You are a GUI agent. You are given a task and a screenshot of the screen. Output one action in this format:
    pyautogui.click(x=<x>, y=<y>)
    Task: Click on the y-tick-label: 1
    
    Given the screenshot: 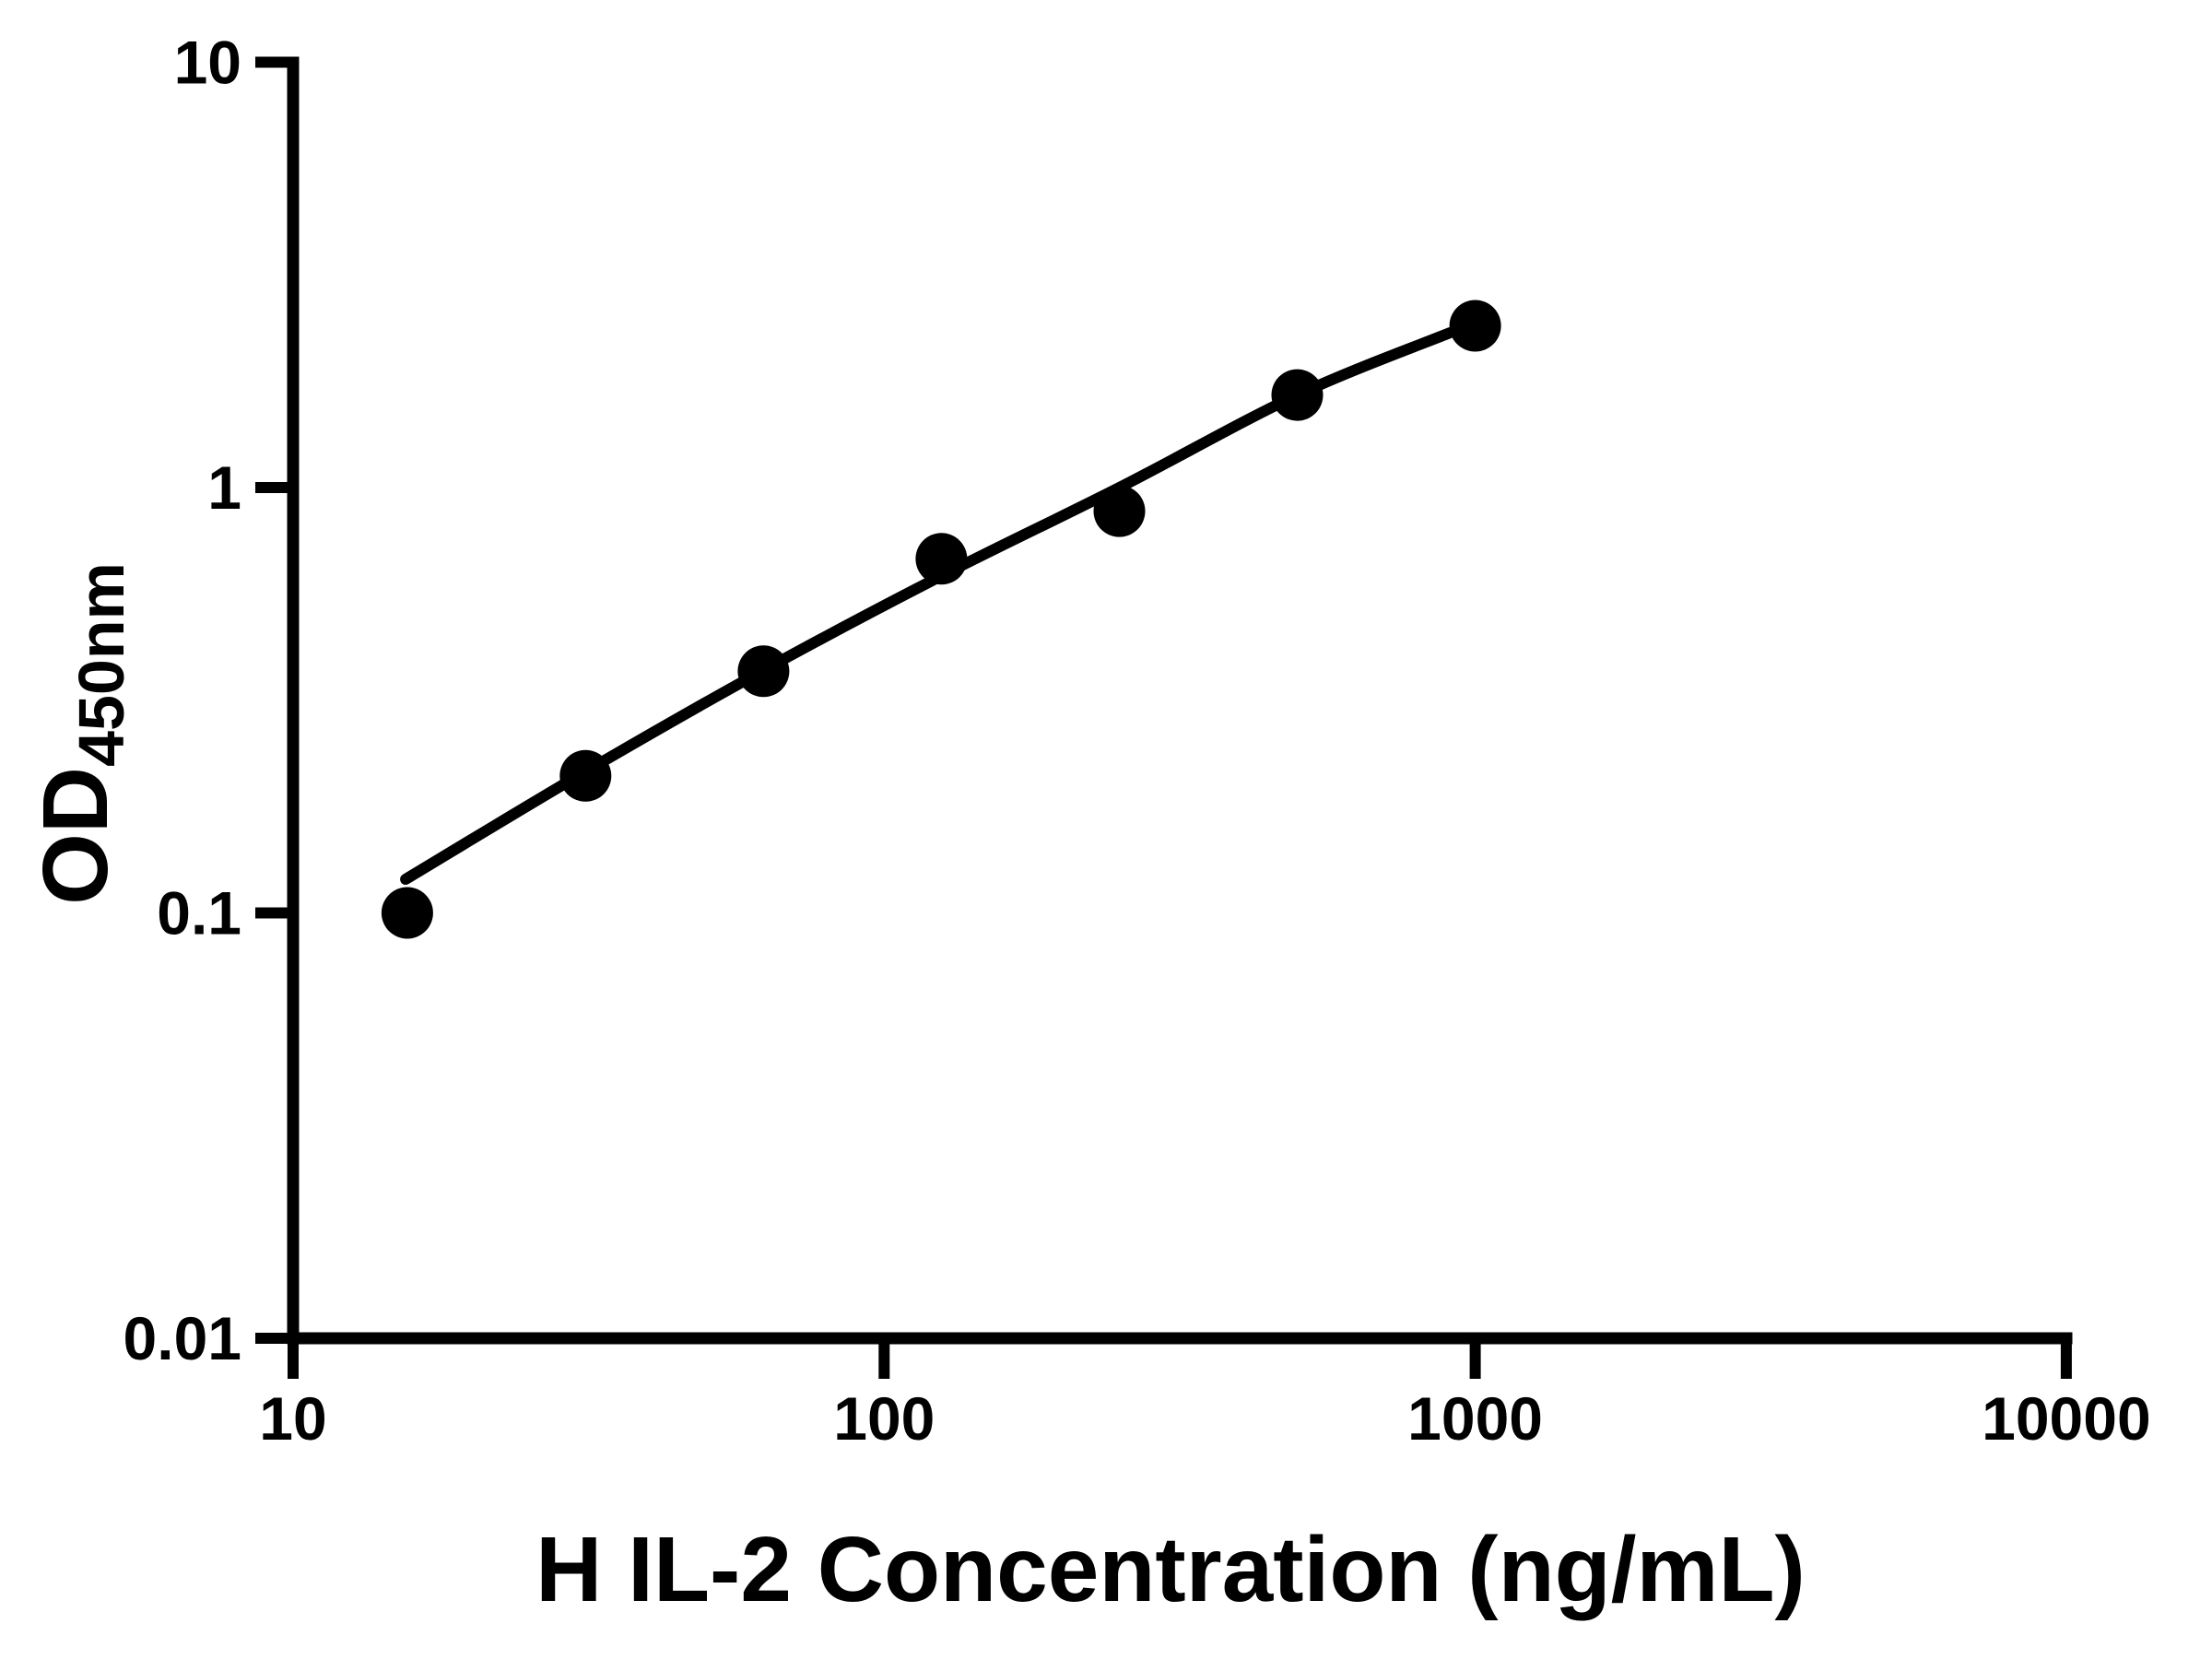 What is the action you would take?
    pyautogui.click(x=224, y=487)
    